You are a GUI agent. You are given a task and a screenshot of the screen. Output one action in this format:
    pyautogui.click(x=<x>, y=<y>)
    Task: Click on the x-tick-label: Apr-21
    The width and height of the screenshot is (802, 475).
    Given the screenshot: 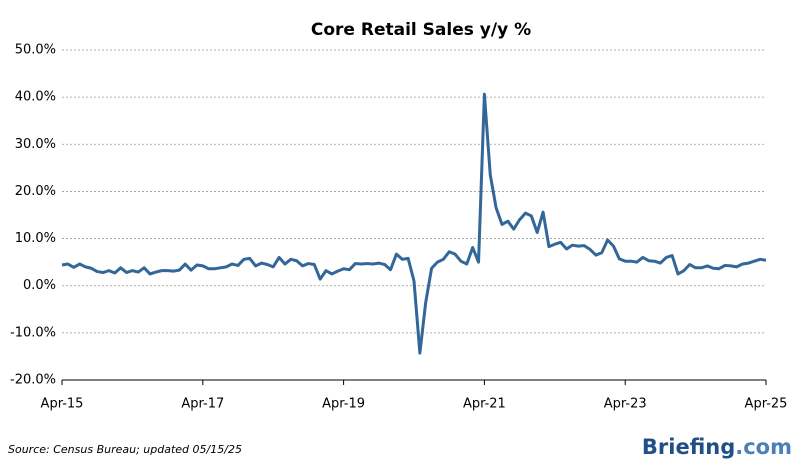 What is the action you would take?
    pyautogui.click(x=484, y=404)
    